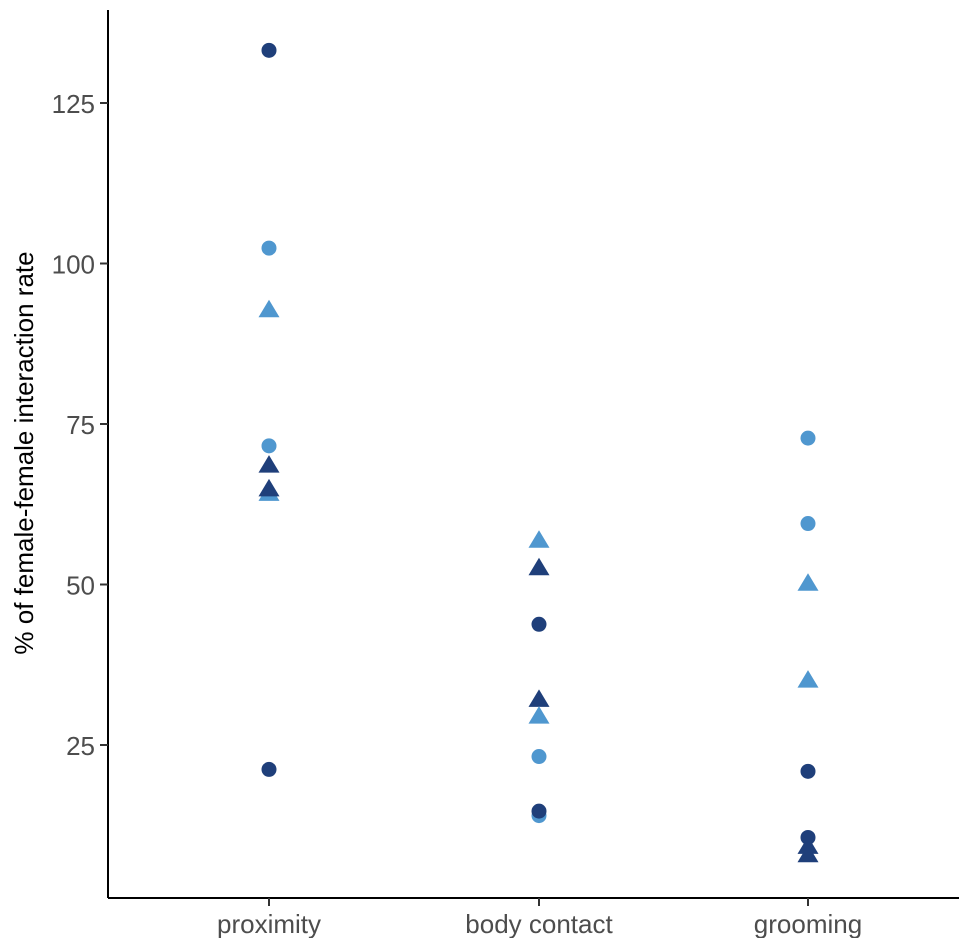 This screenshot has height=938, width=959. I want to click on y-tick-label: 50, so click(80, 586).